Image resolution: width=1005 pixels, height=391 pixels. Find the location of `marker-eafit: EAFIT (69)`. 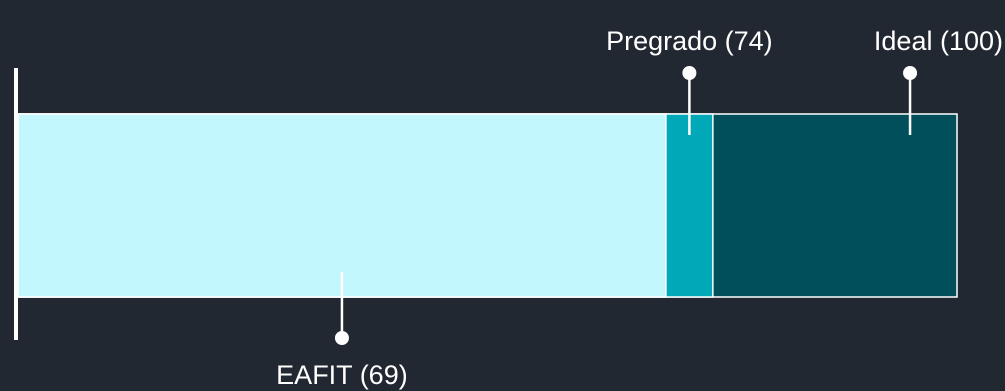

marker-eafit: EAFIT (69) is located at coordinates (342, 331).